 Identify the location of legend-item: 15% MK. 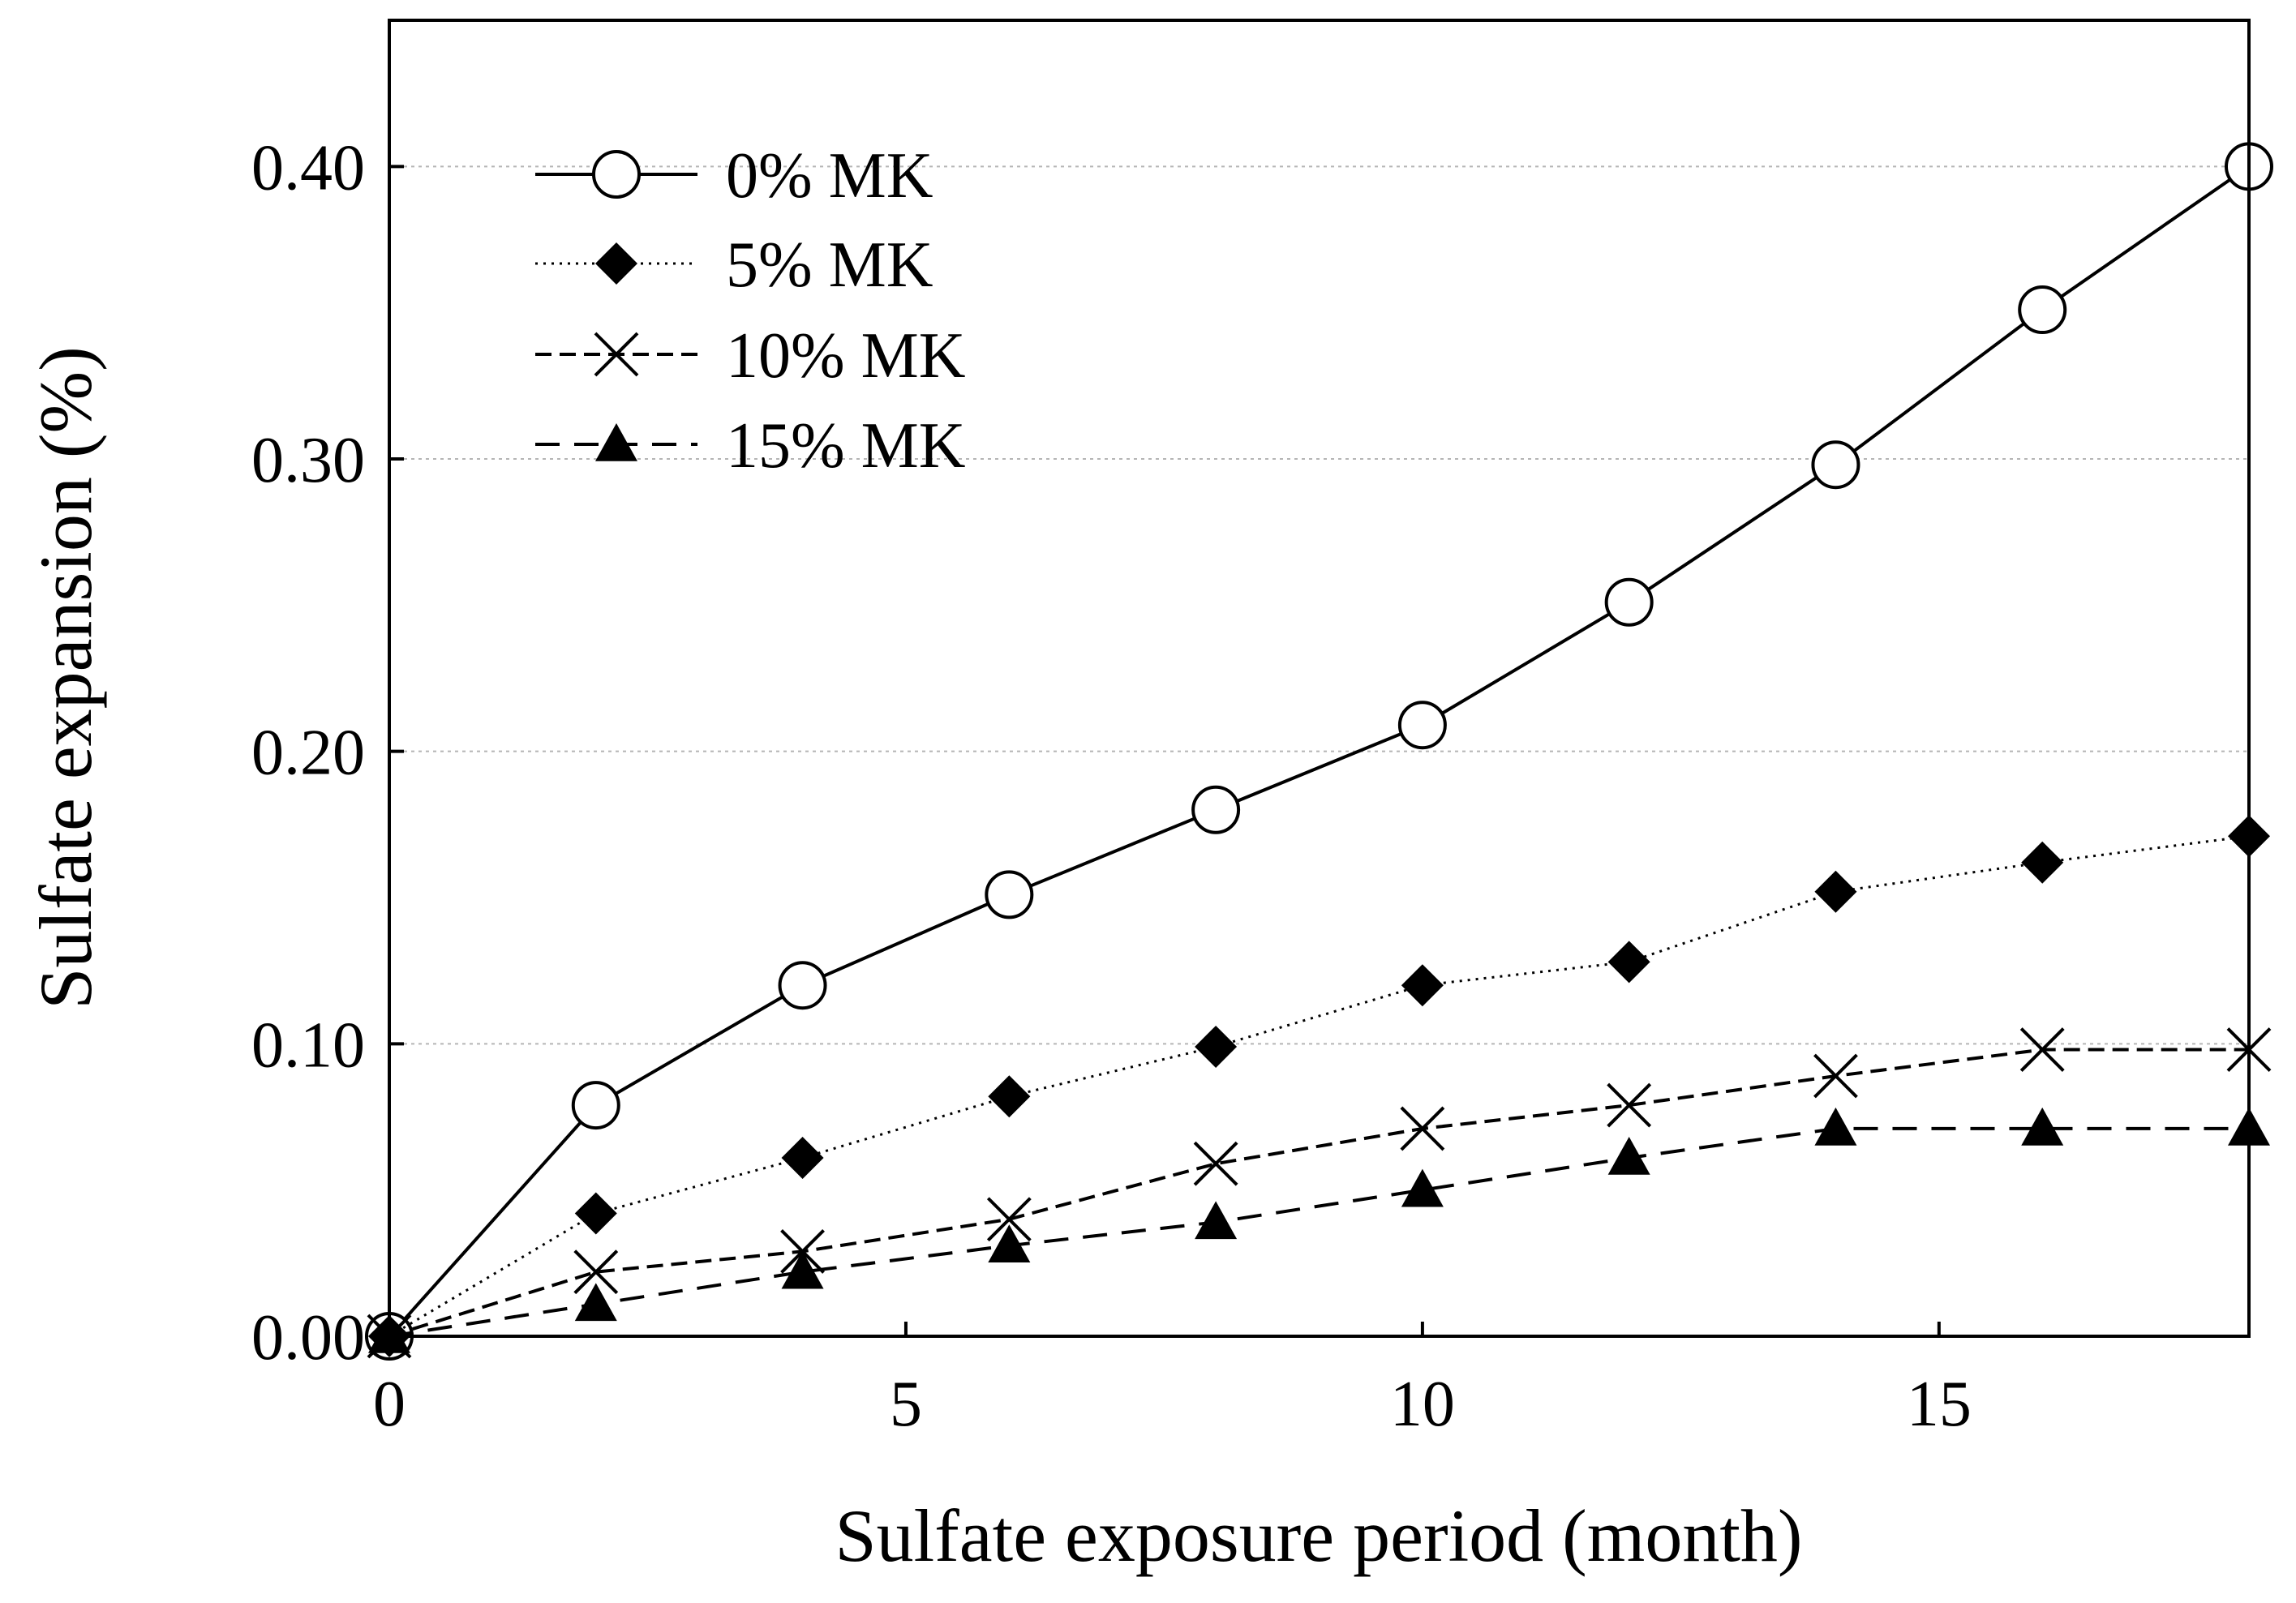
(750, 446).